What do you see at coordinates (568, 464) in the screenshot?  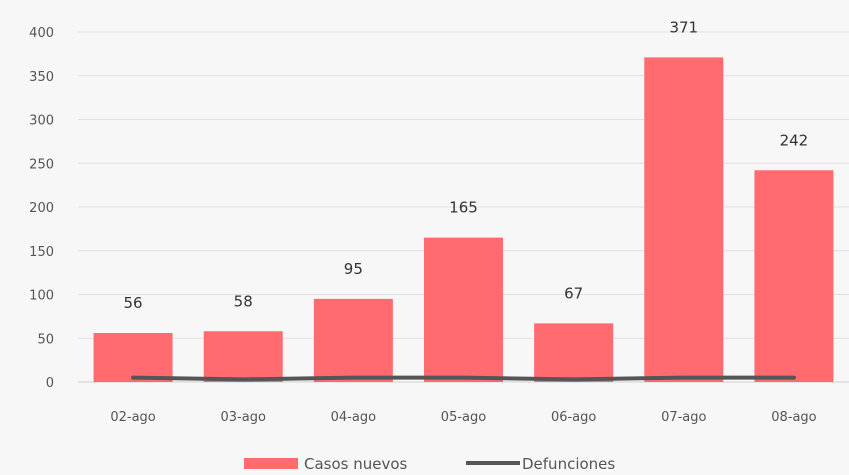 I see `legend-label-defunciones: Defunciones` at bounding box center [568, 464].